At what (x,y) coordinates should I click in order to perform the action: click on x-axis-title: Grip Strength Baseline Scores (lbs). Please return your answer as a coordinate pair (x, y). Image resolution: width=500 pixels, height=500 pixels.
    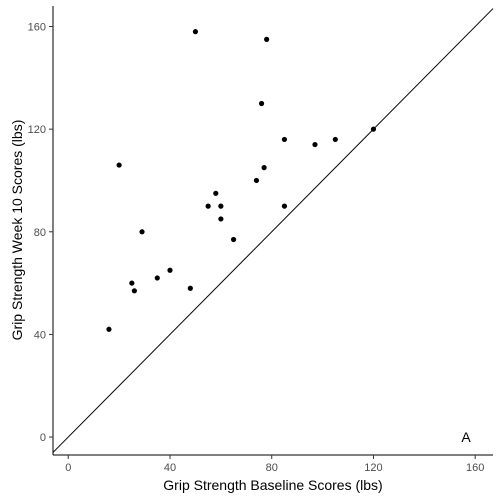
    Looking at the image, I should click on (272, 485).